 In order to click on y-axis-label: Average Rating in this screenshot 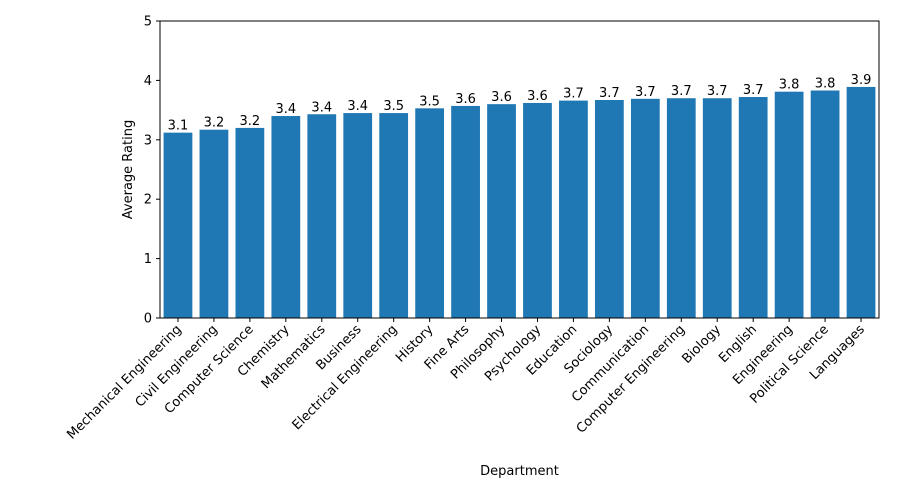, I will do `click(128, 169)`.